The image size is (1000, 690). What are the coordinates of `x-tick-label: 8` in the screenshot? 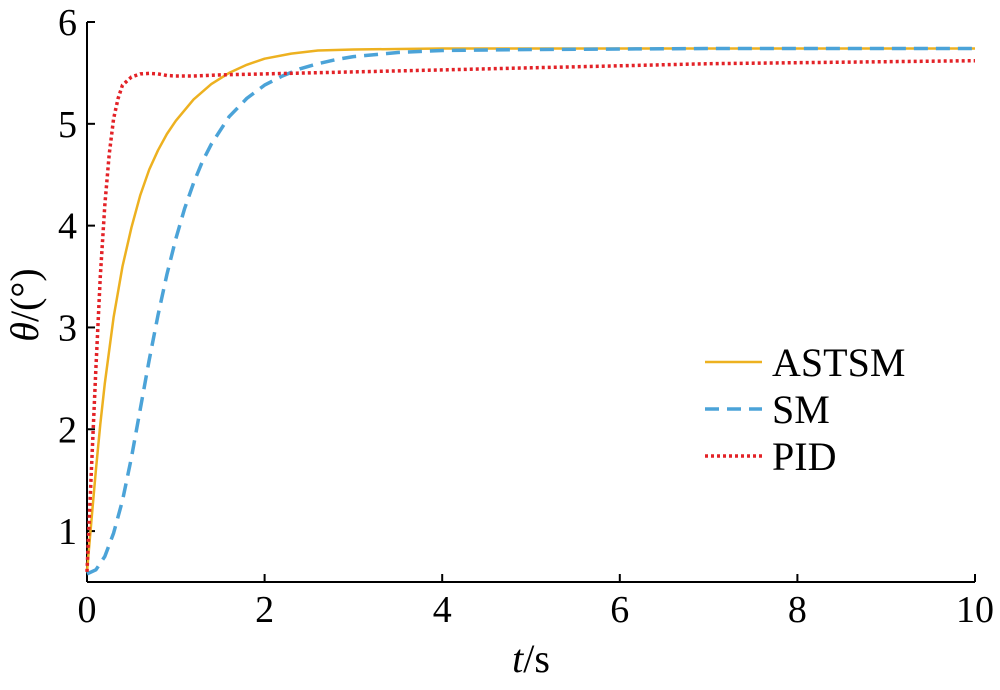 It's located at (797, 610).